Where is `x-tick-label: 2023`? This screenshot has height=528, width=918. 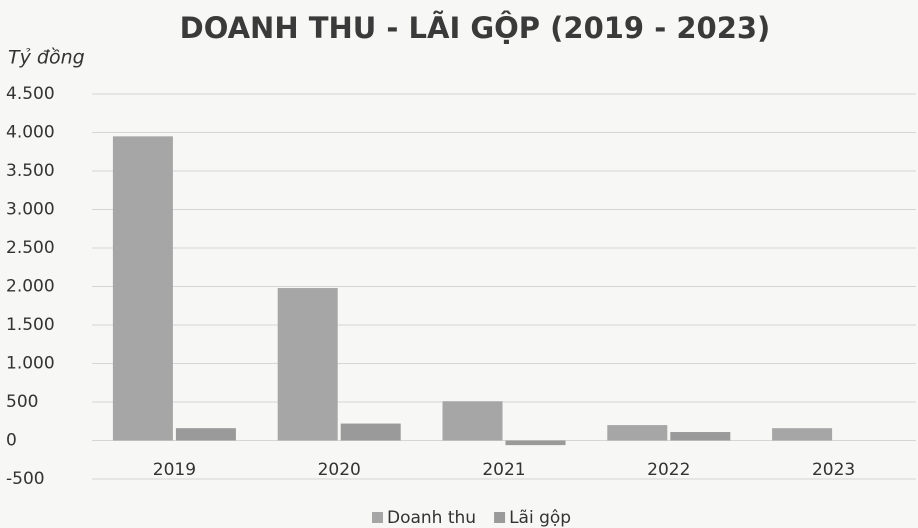
x-tick-label: 2023 is located at coordinates (833, 470).